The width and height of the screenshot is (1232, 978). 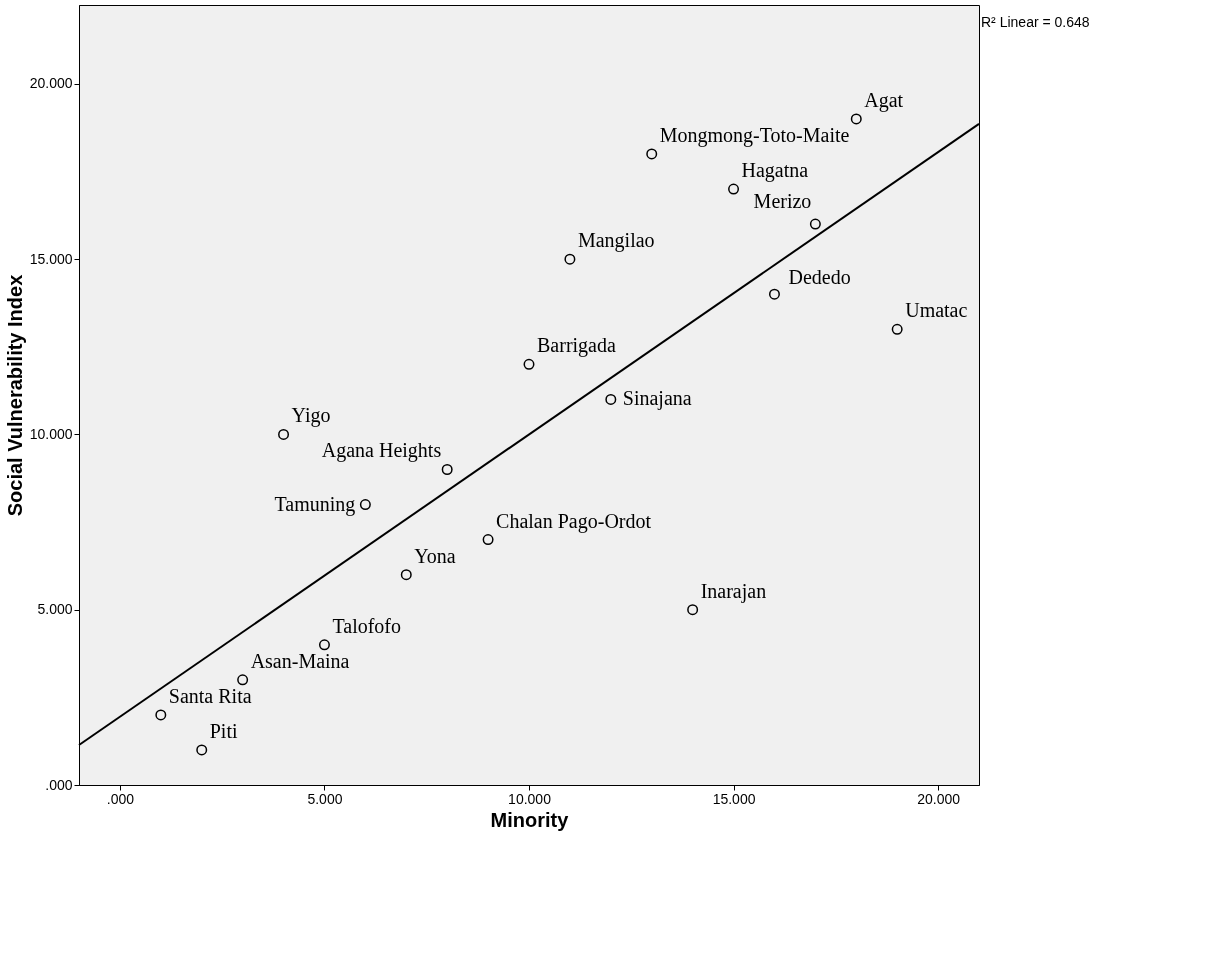 I want to click on annotation: Inarajan, so click(x=733, y=591).